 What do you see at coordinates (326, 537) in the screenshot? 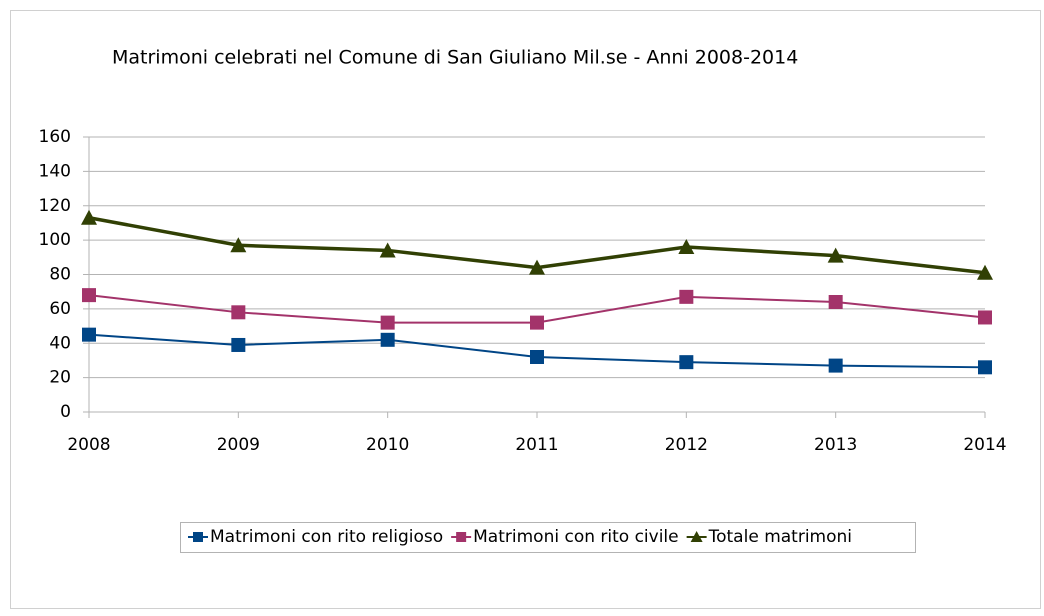
I see `legend-label: Matrimoni con rito religioso` at bounding box center [326, 537].